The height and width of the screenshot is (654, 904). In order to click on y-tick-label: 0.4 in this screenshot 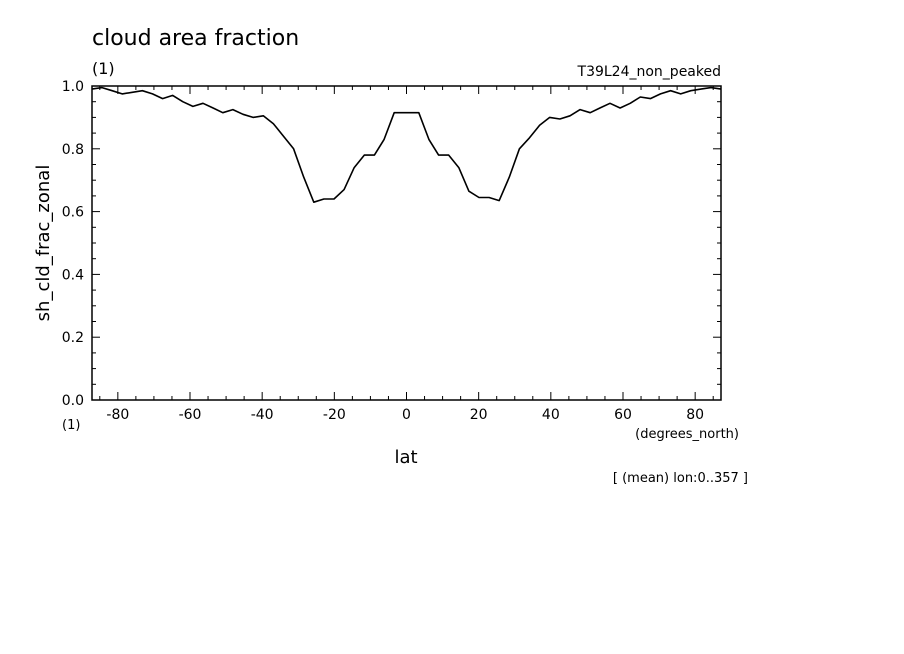, I will do `click(73, 275)`.